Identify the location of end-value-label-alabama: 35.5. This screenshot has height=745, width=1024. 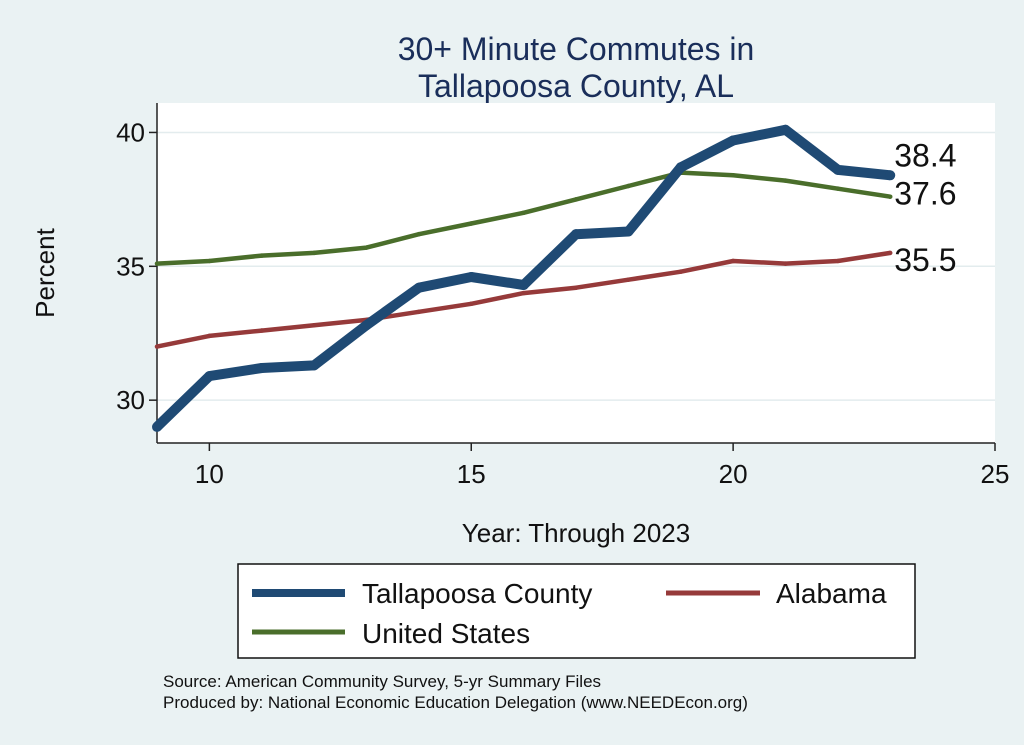
(925, 260).